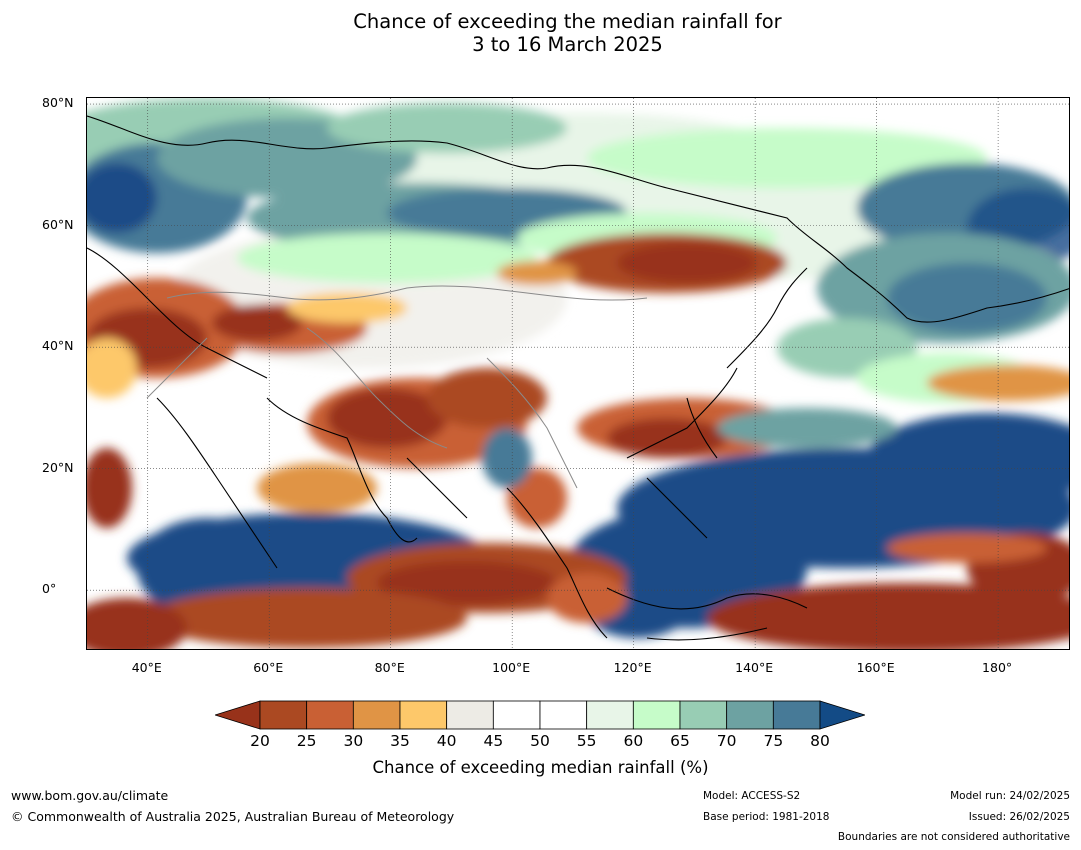 The height and width of the screenshot is (850, 1081). I want to click on colorbar-tick-label: 70, so click(726, 741).